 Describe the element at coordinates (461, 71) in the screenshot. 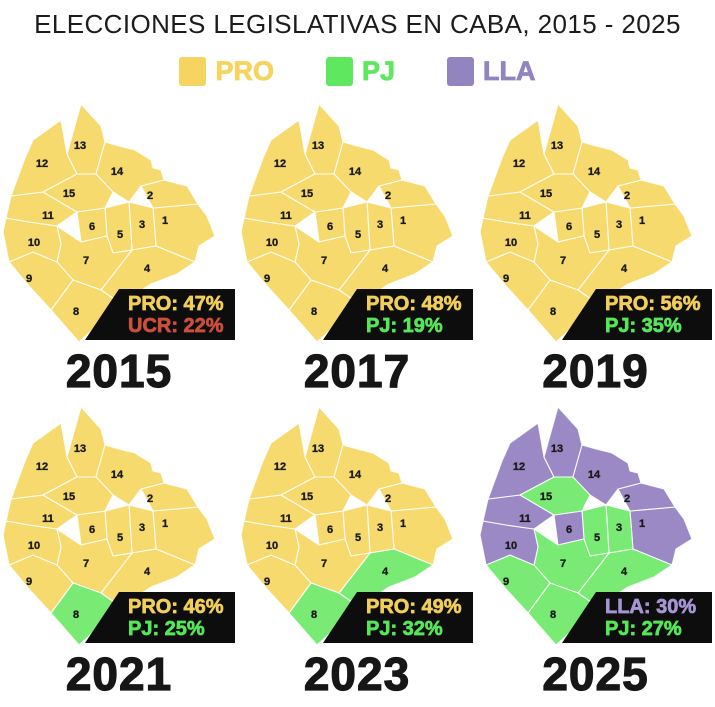

I see `lla-color-swatch` at that location.